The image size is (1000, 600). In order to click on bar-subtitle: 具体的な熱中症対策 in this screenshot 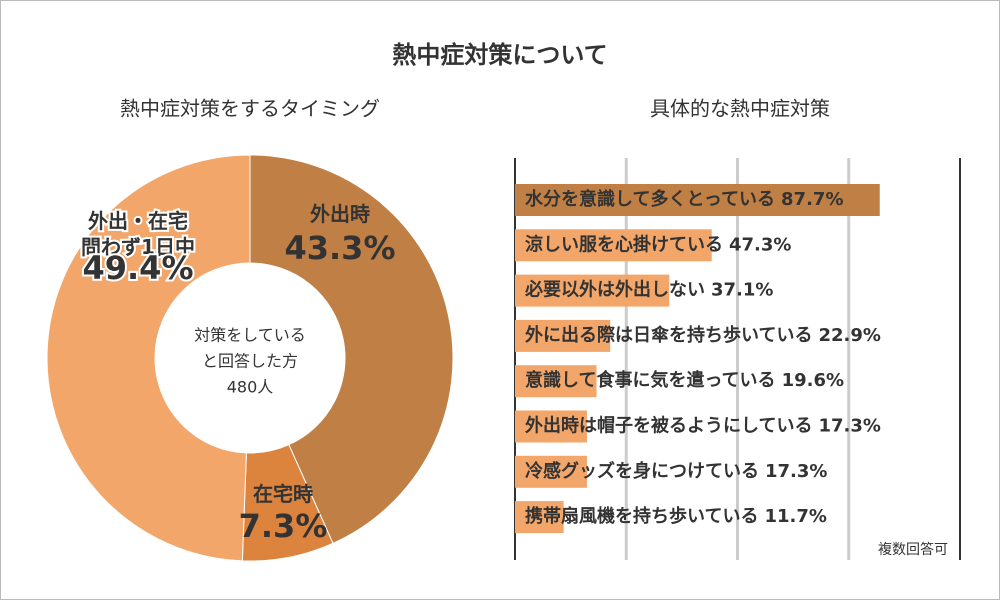, I will do `click(740, 109)`.